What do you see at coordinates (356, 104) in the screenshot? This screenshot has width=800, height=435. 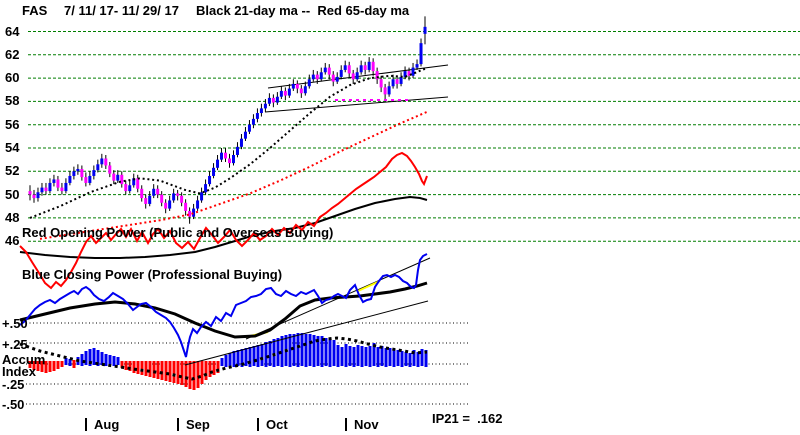 I see `price-trendline` at bounding box center [356, 104].